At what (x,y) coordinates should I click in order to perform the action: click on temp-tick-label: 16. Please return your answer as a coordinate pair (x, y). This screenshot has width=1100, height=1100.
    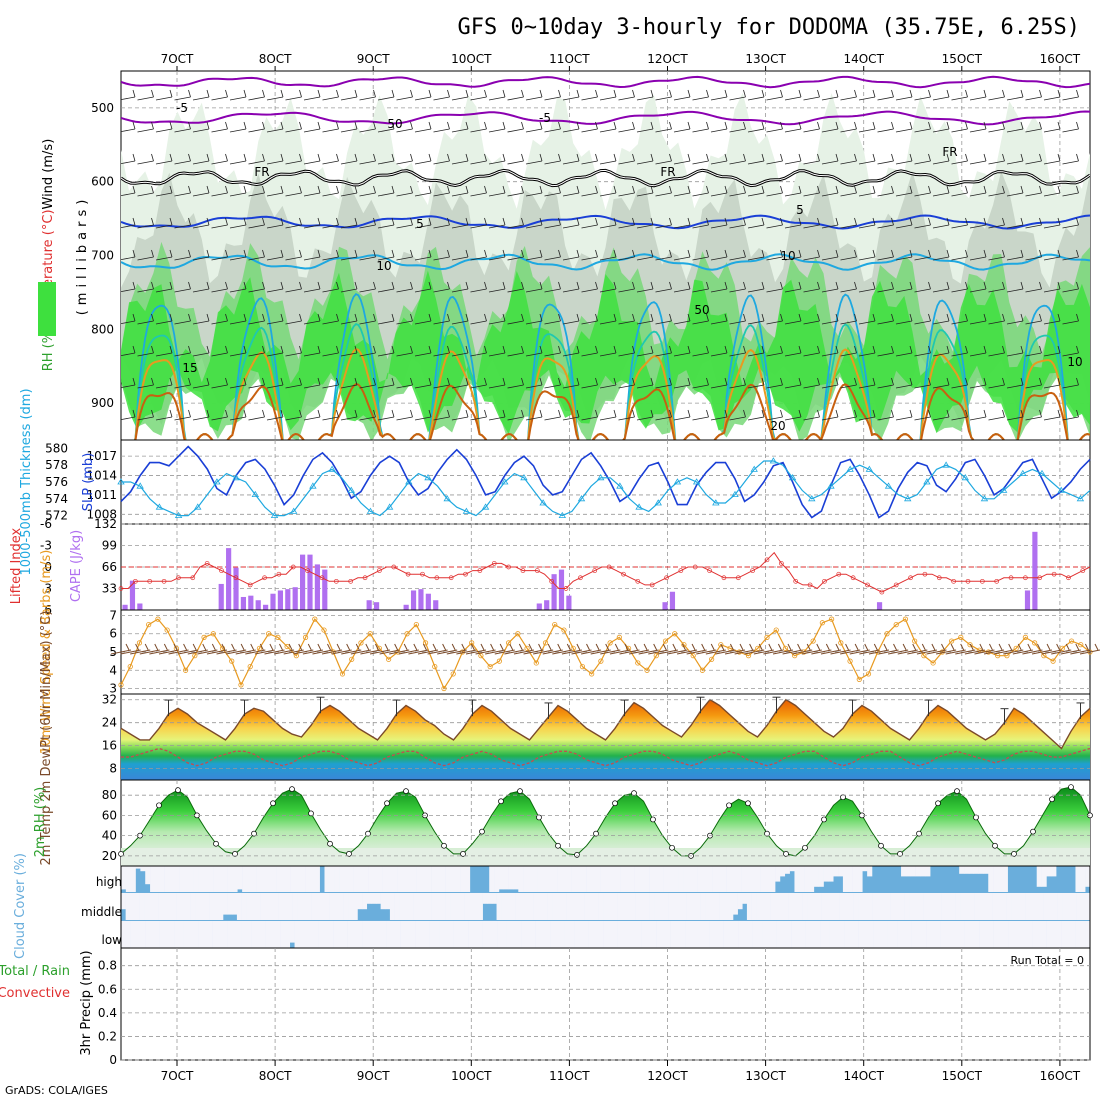
    Looking at the image, I should click on (109, 746).